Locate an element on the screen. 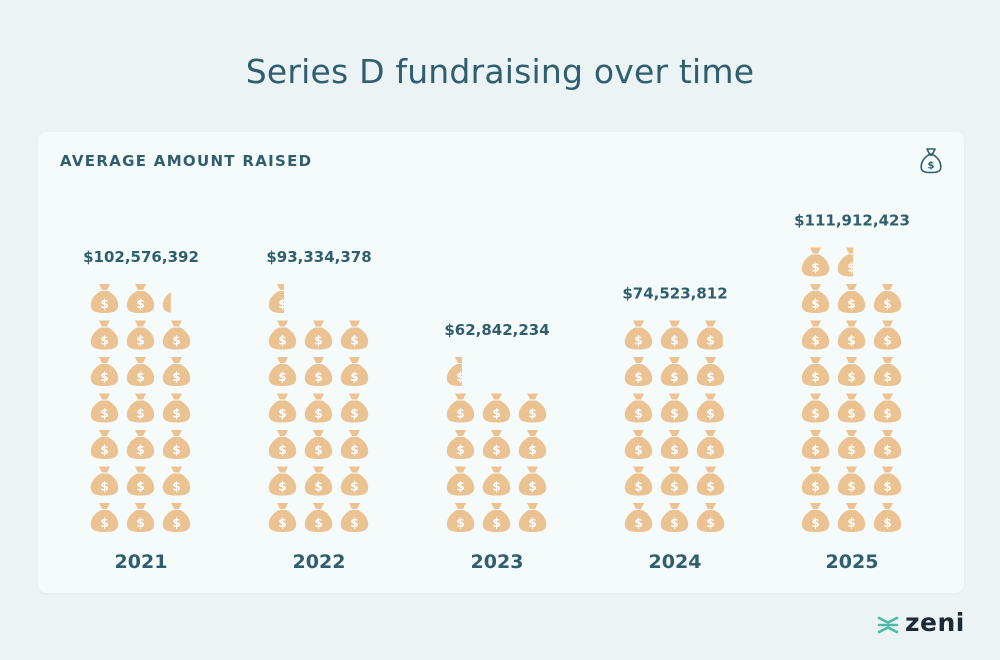 Image resolution: width=1000 pixels, height=660 pixels. category-label-2025: 2025 is located at coordinates (852, 562).